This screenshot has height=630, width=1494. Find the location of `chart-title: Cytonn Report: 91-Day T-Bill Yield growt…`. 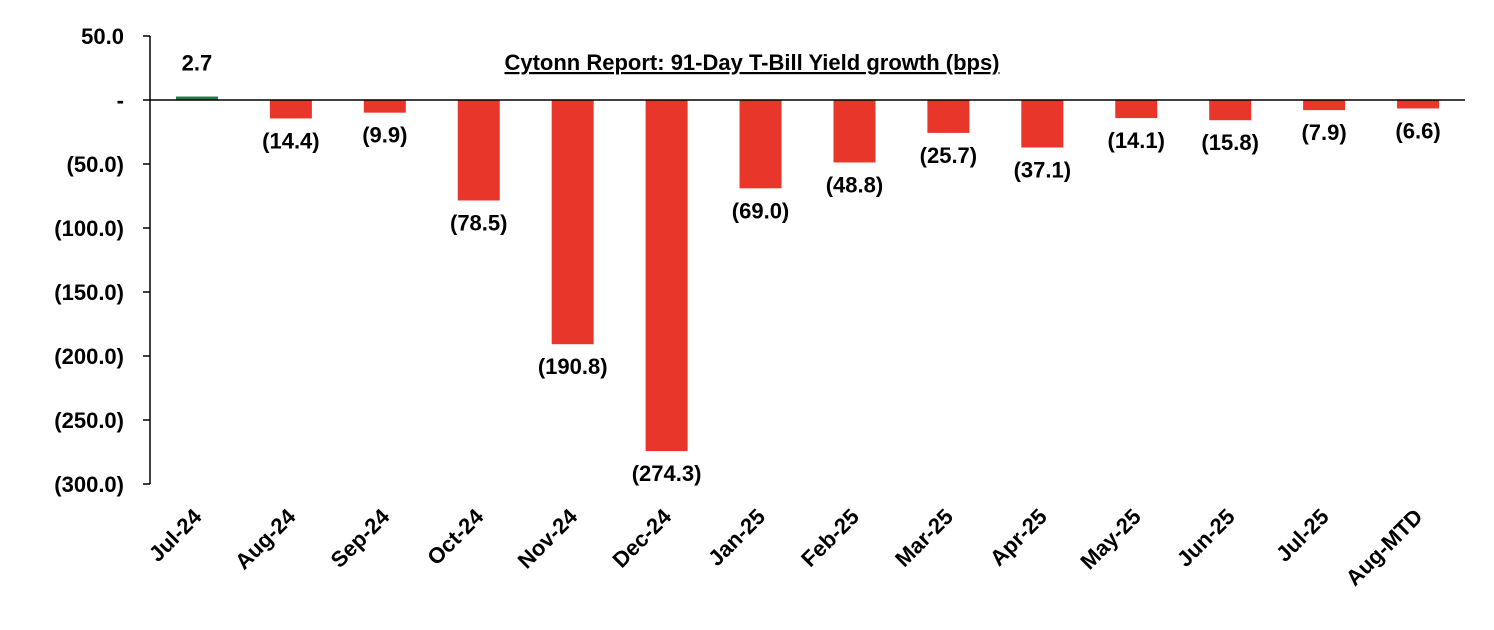

chart-title: Cytonn Report: 91-Day T-Bill Yield growt… is located at coordinates (751, 62).